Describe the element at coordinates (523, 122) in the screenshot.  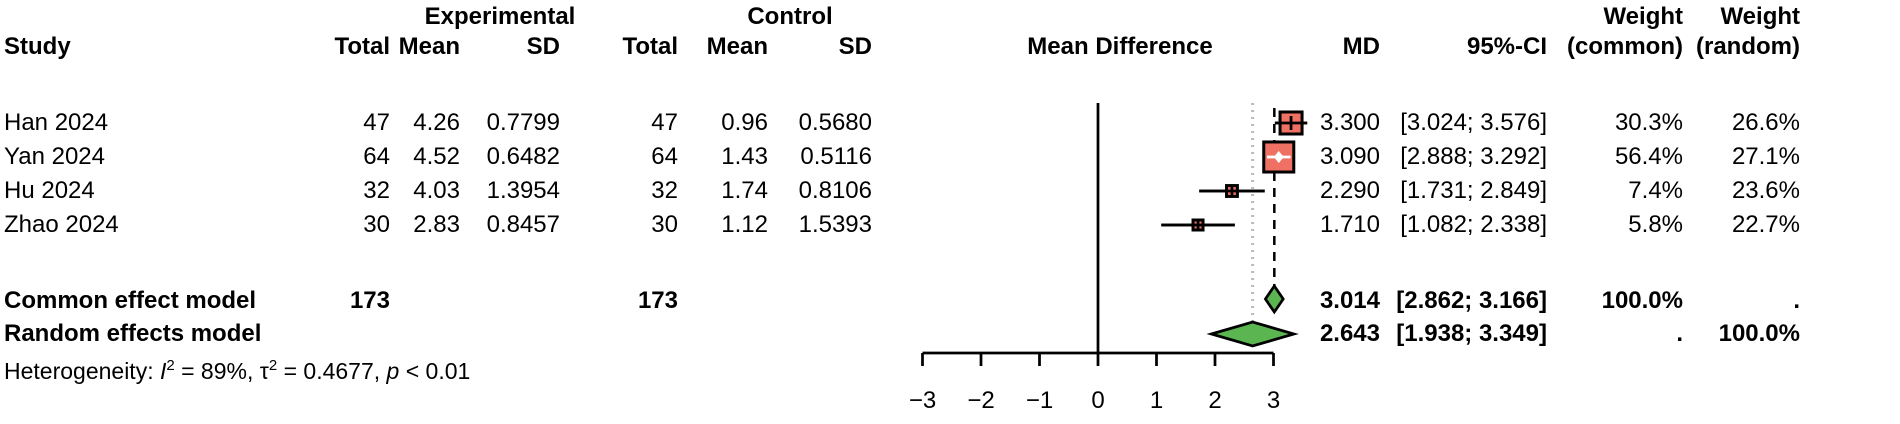
I see `exp-sd-value: 0.7799` at that location.